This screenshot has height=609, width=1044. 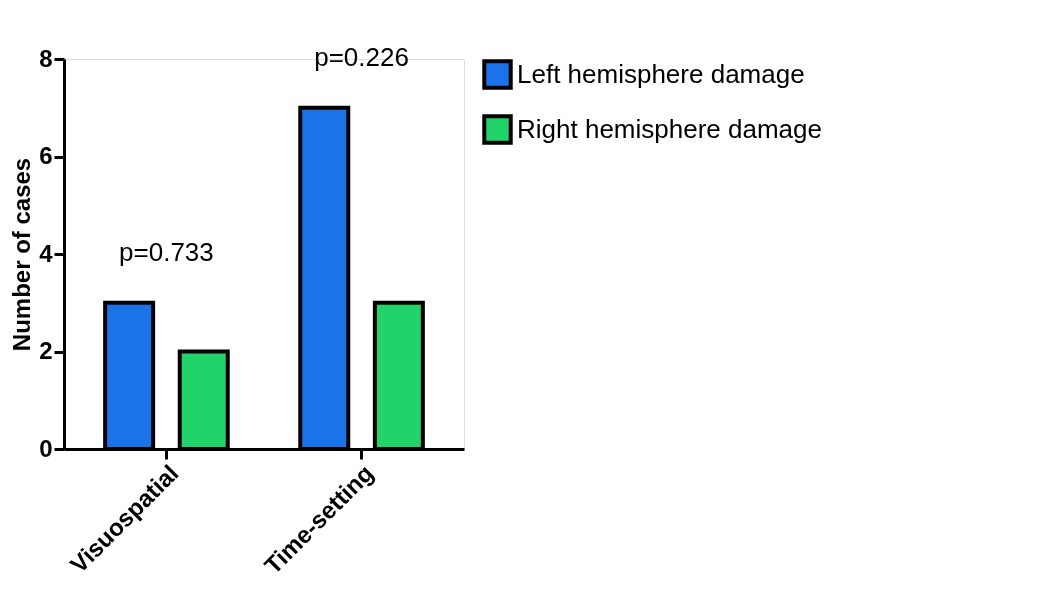 I want to click on annotation: p=0.226, so click(x=361, y=57).